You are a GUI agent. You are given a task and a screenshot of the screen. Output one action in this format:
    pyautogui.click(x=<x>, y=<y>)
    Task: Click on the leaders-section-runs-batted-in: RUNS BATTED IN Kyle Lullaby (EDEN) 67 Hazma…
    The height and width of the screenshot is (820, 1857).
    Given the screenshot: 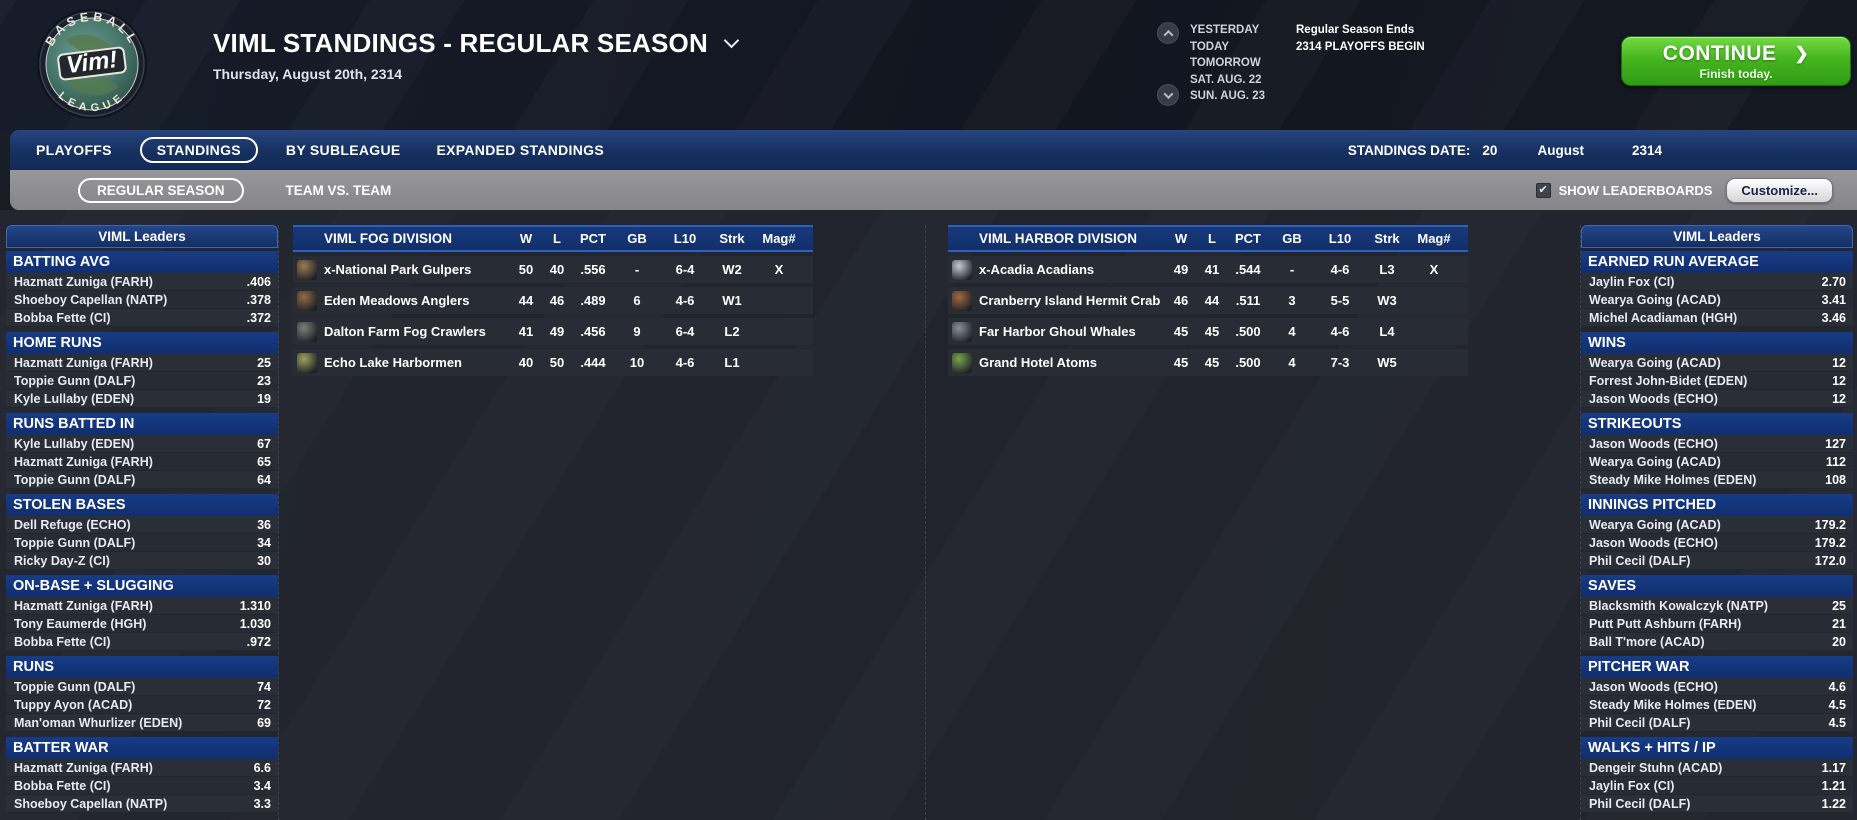 What is the action you would take?
    pyautogui.click(x=142, y=451)
    